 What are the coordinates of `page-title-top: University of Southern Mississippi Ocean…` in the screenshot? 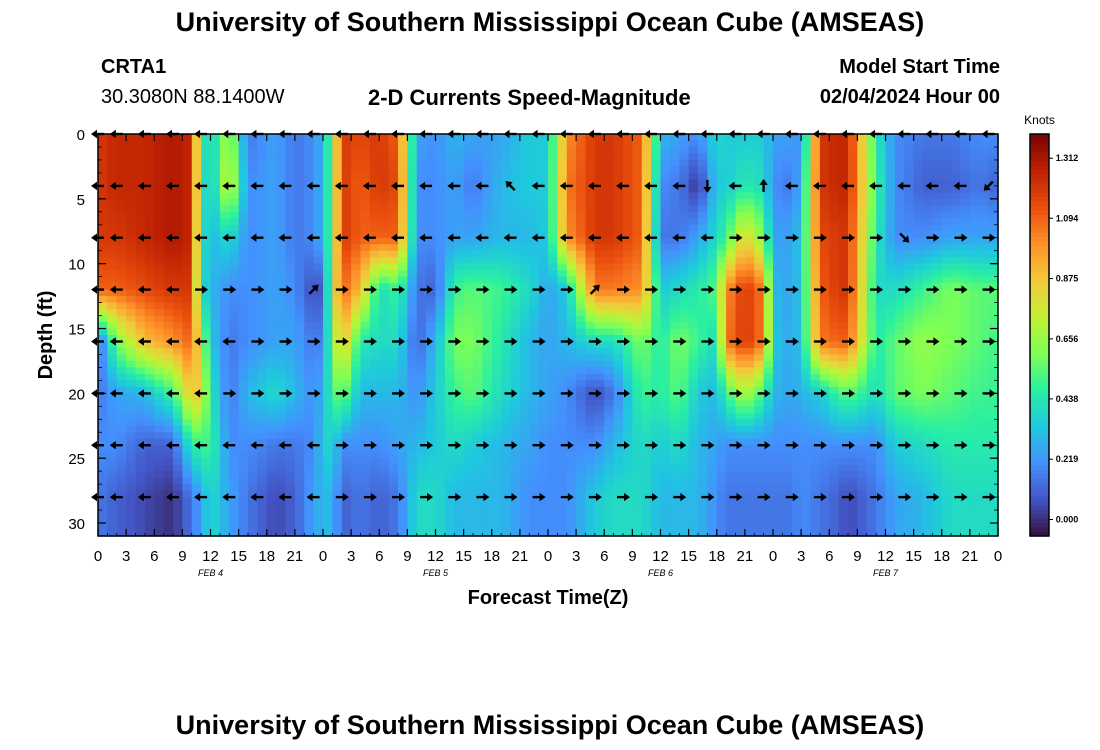 It's located at (550, 22).